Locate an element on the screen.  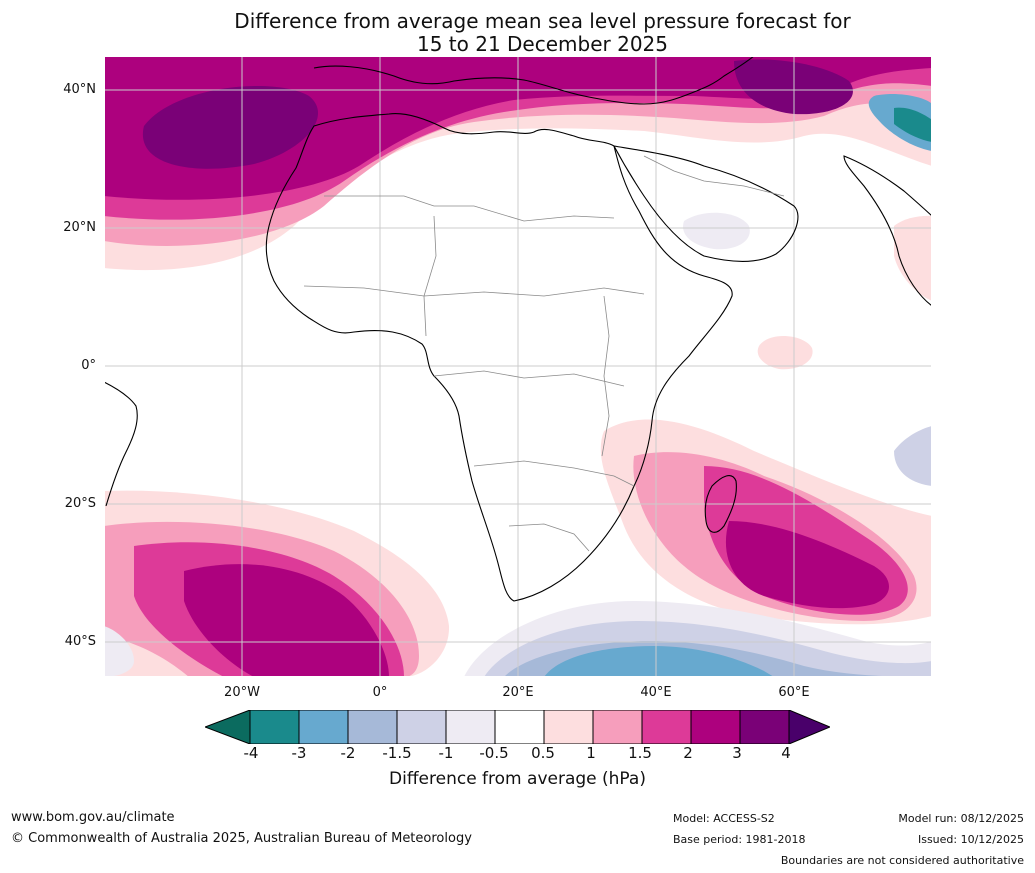
border-south-africa is located at coordinates (549, 537).